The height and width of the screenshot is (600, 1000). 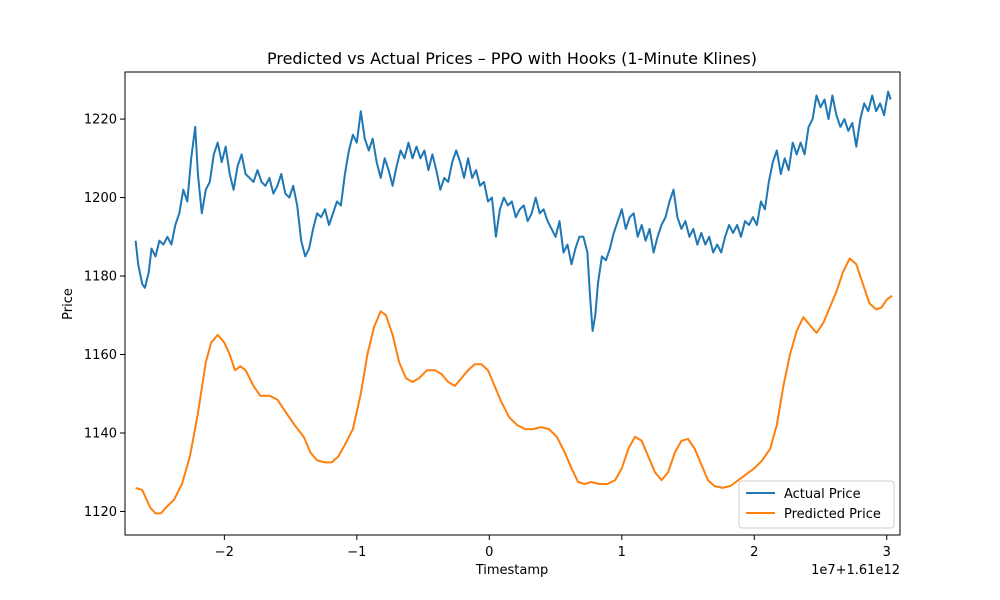 What do you see at coordinates (100, 198) in the screenshot?
I see `y-tick-label: 1200` at bounding box center [100, 198].